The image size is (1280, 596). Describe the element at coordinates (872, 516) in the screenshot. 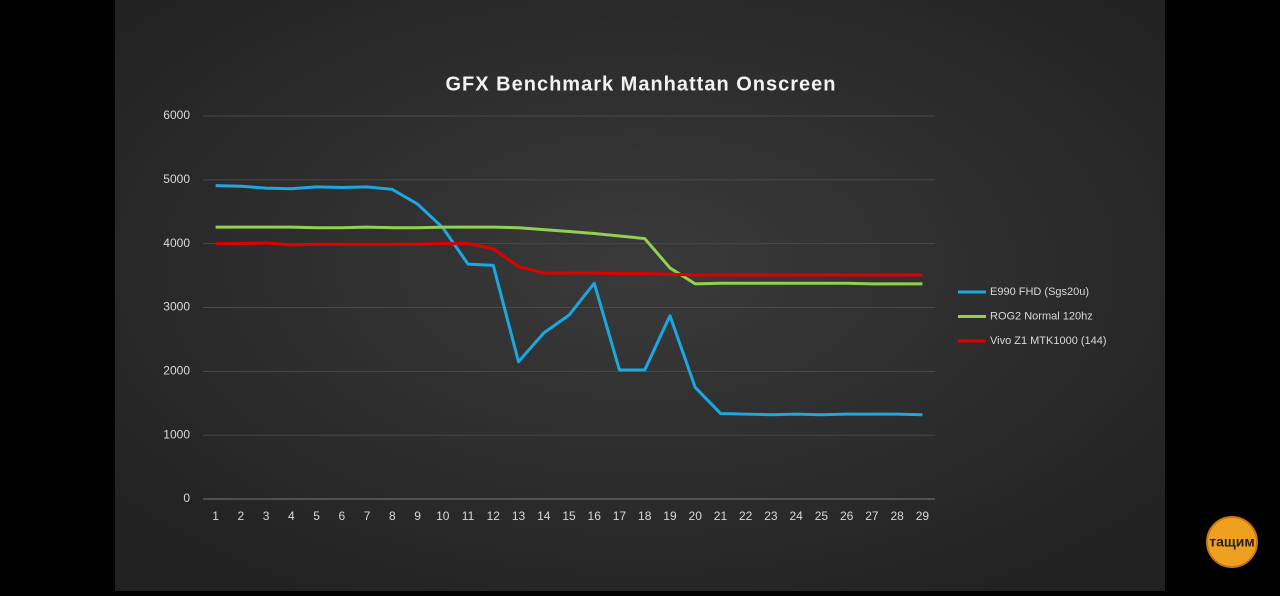

I see `x-tick-label: 27` at that location.